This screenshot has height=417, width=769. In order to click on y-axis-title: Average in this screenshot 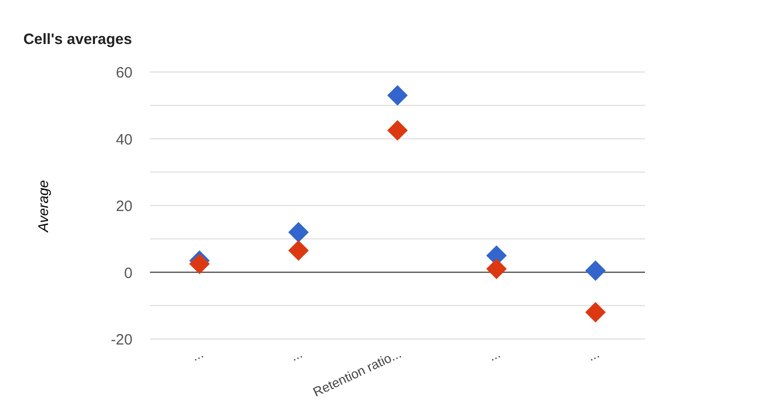, I will do `click(42, 206)`.